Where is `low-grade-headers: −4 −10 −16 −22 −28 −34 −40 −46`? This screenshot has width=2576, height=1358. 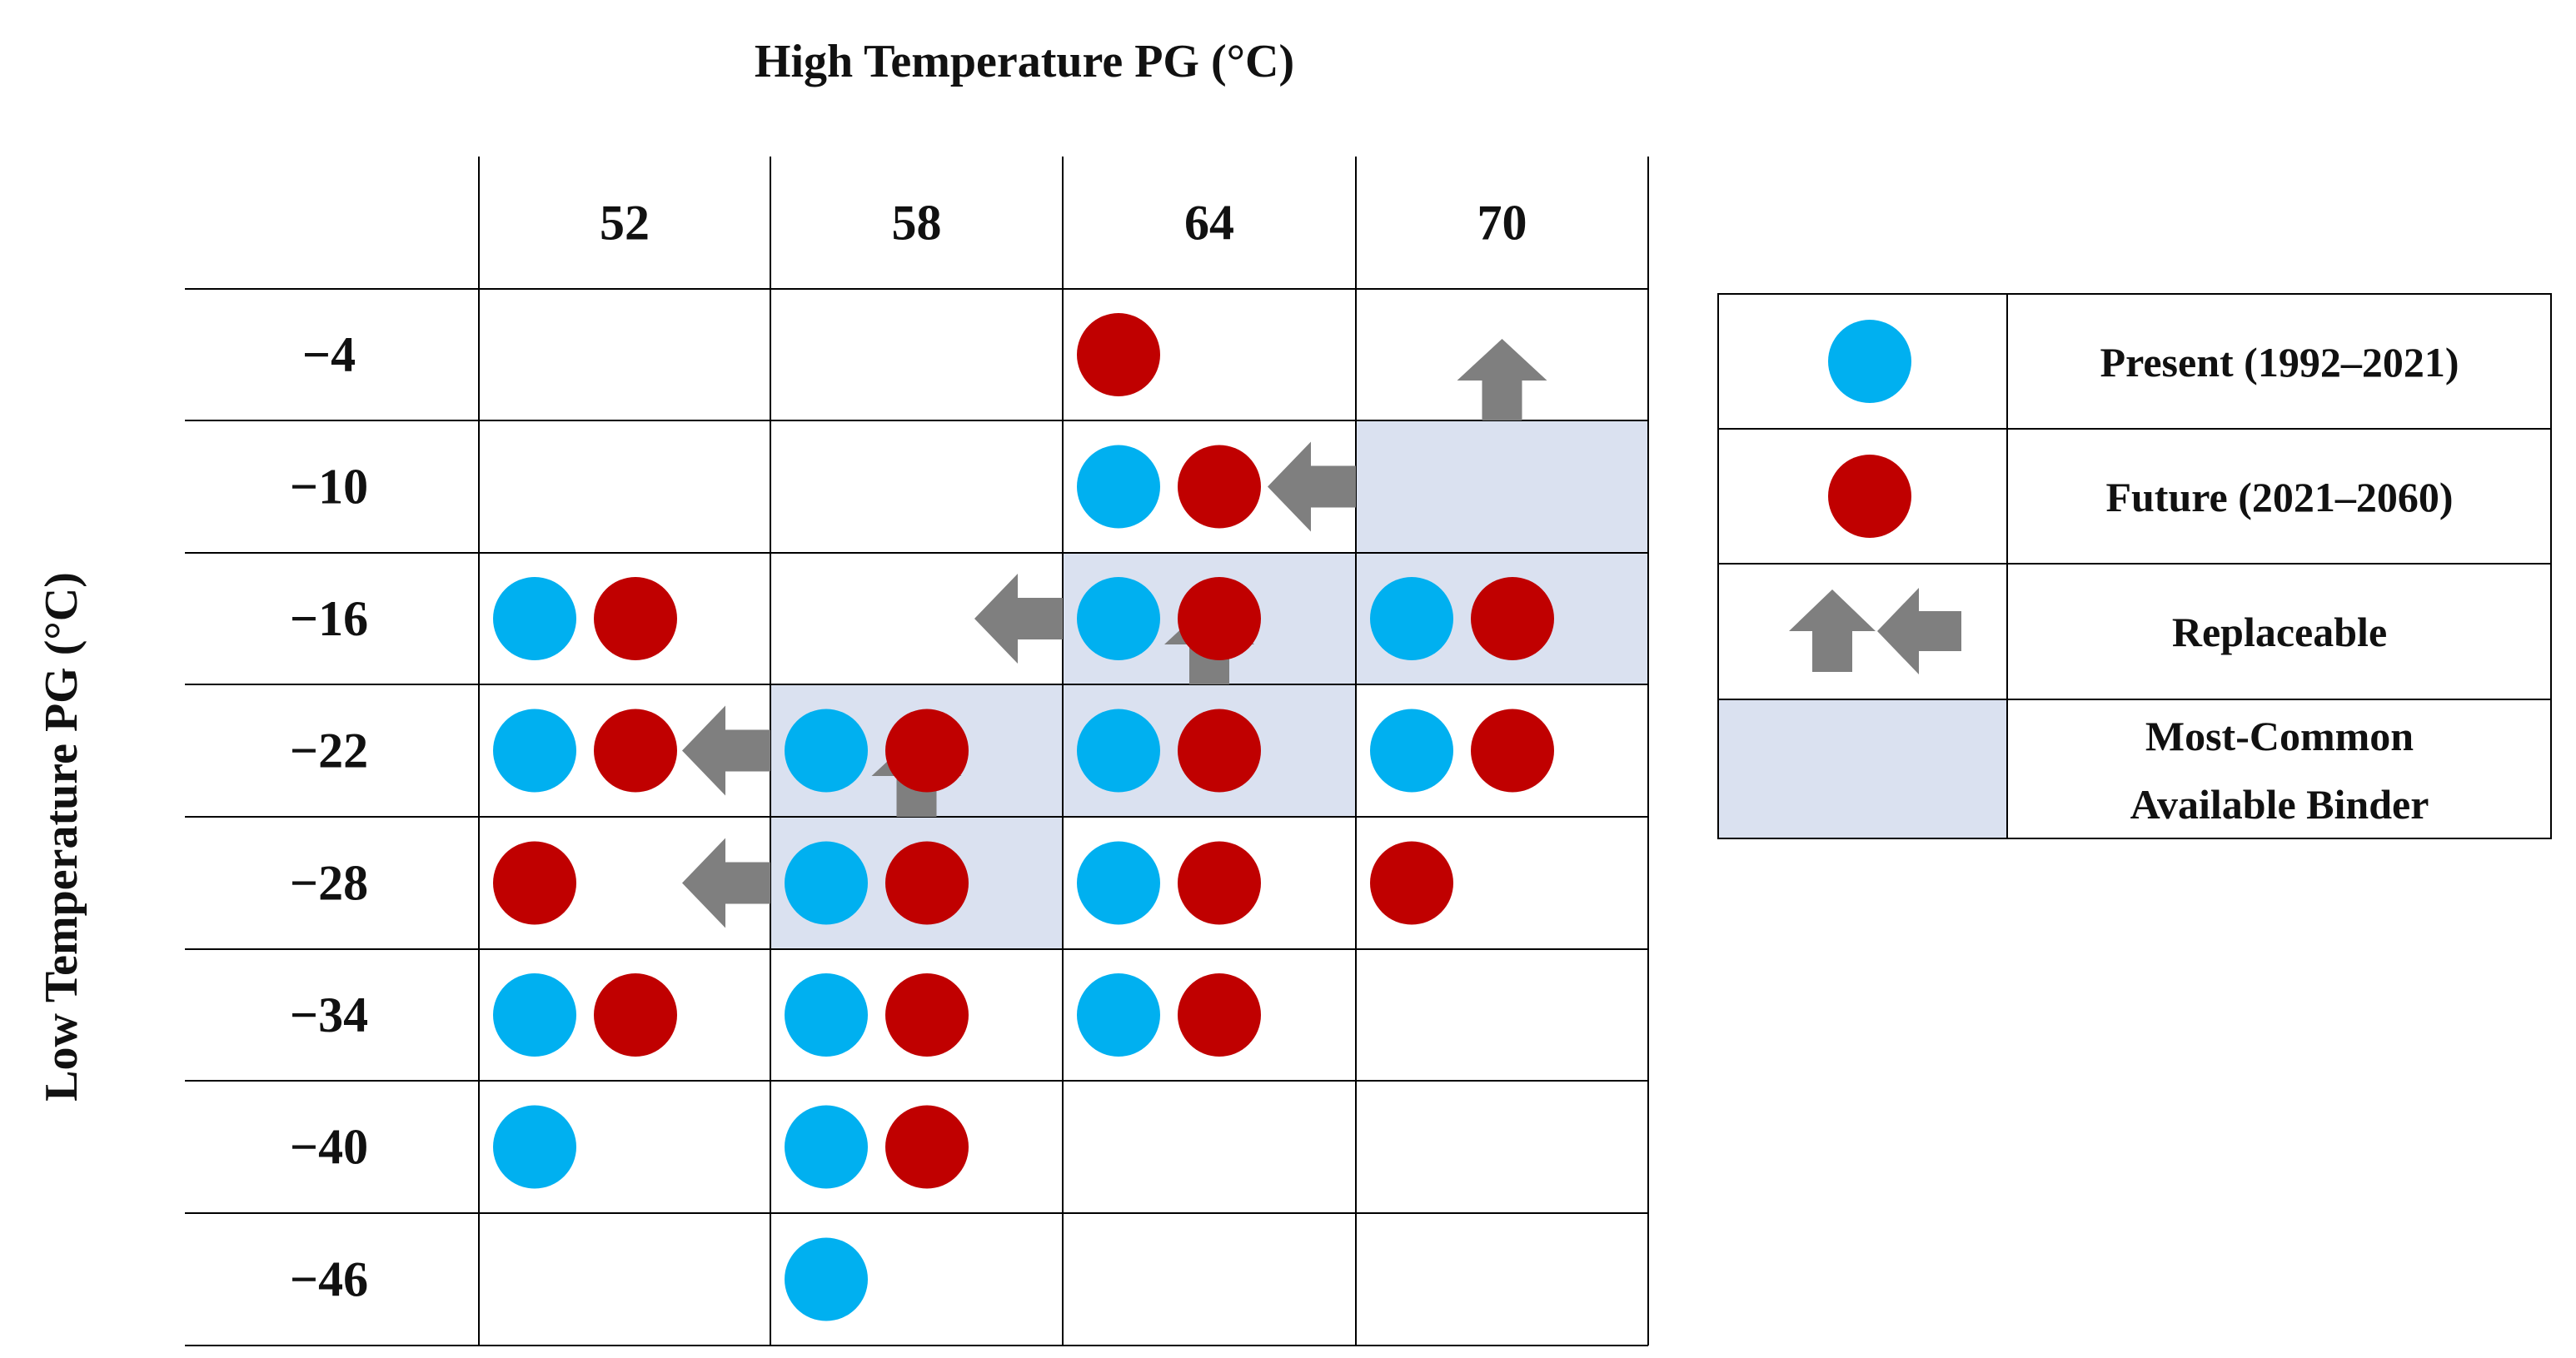 low-grade-headers: −4 −10 −16 −22 −28 −34 −40 −46 is located at coordinates (329, 817).